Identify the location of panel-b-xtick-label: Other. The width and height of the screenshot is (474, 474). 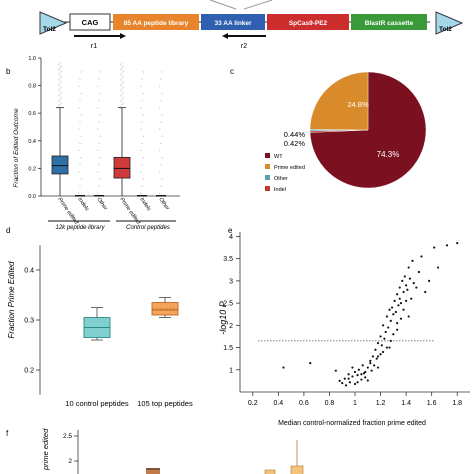
(101, 205).